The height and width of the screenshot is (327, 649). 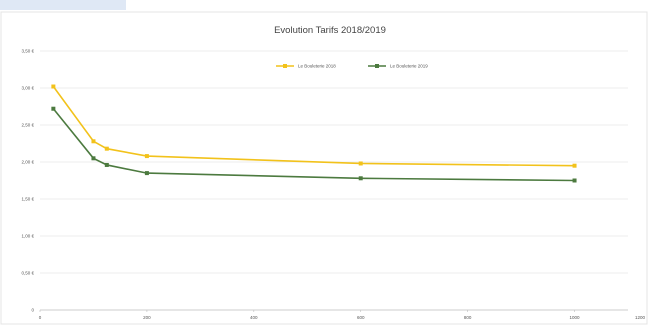 I want to click on x-tick-label: 200, so click(x=147, y=317).